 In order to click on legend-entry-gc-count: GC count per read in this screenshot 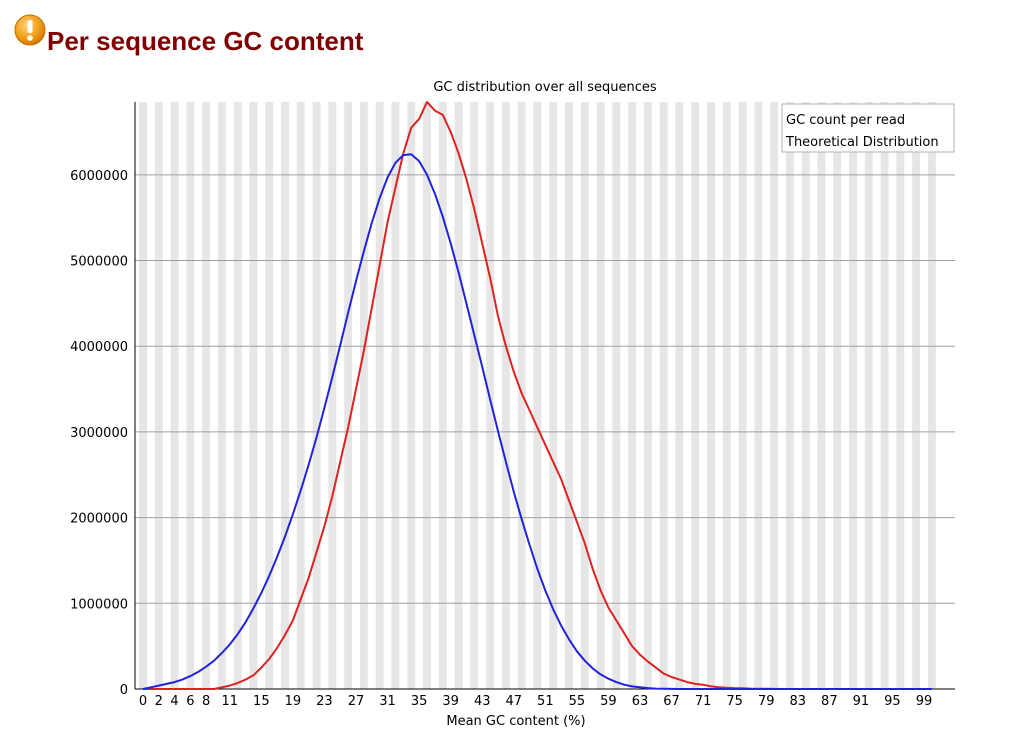, I will do `click(845, 120)`.